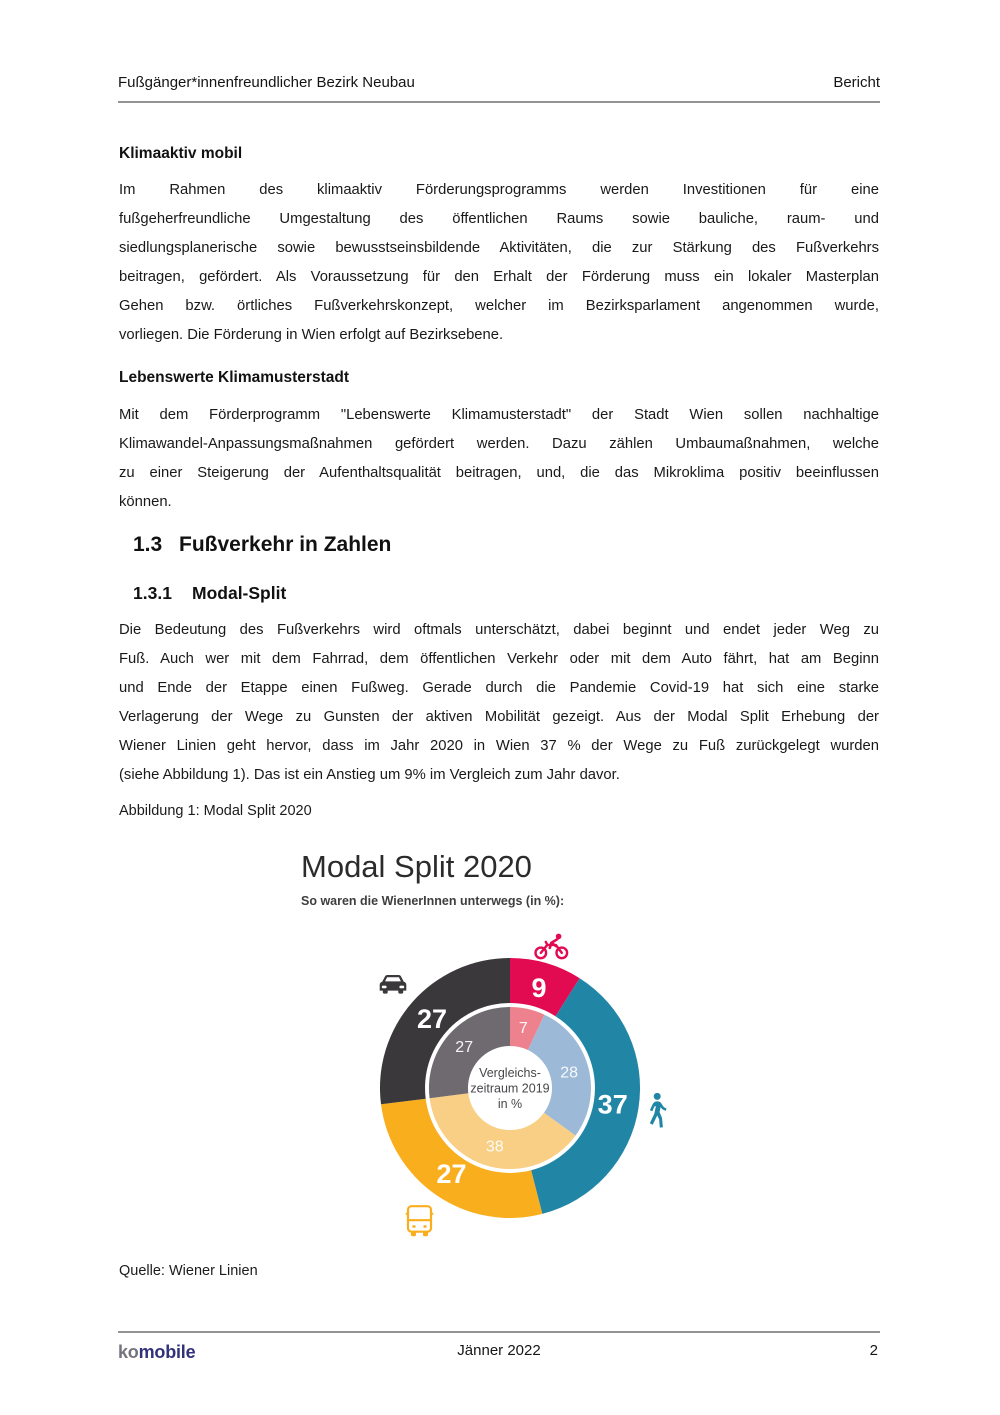 This screenshot has width=1000, height=1415. What do you see at coordinates (551, 946) in the screenshot?
I see `bicycle-icon` at bounding box center [551, 946].